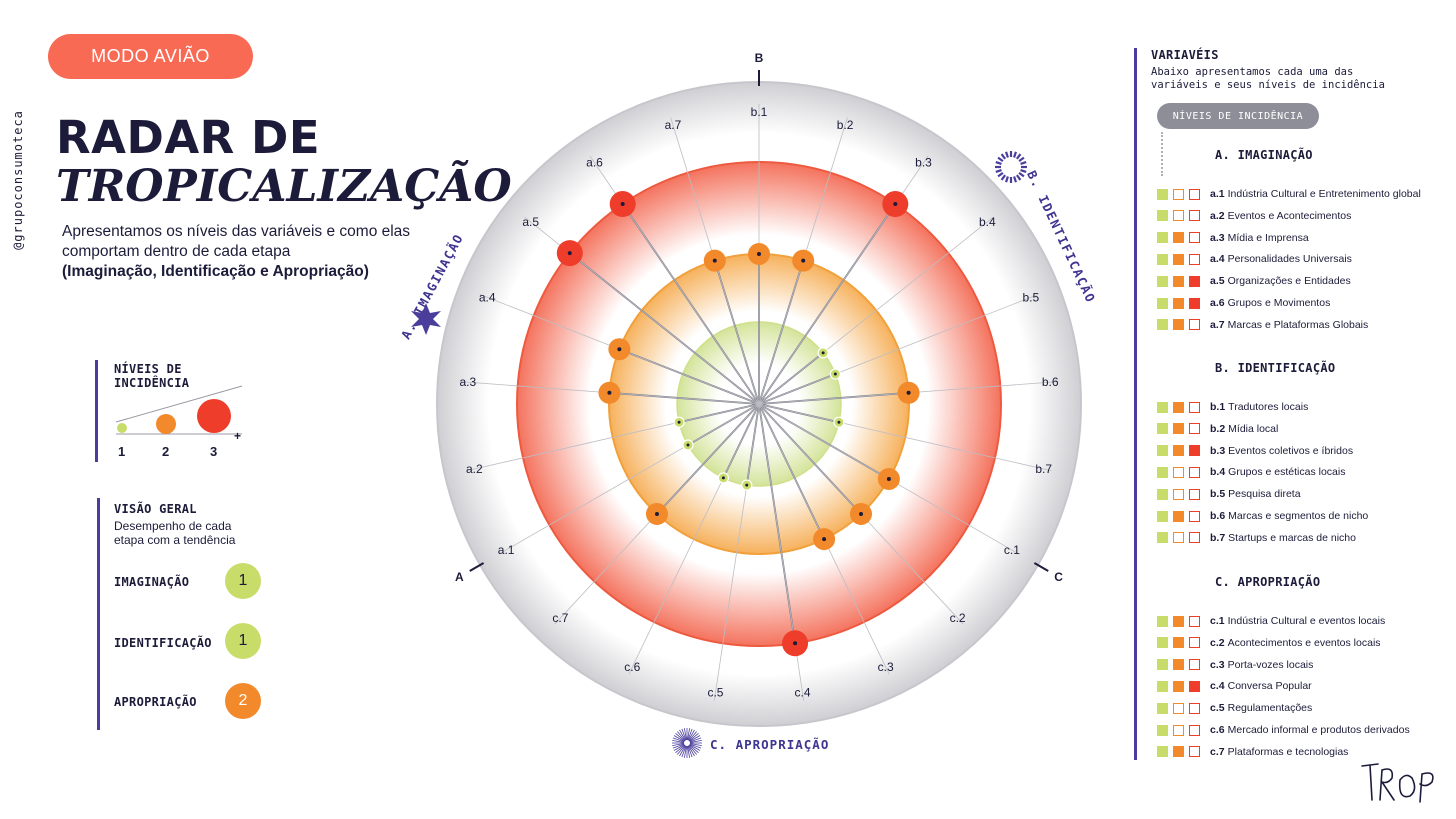 Image resolution: width=1456 pixels, height=819 pixels. Describe the element at coordinates (1217, 259) in the screenshot. I see `variable-code: a.4` at that location.